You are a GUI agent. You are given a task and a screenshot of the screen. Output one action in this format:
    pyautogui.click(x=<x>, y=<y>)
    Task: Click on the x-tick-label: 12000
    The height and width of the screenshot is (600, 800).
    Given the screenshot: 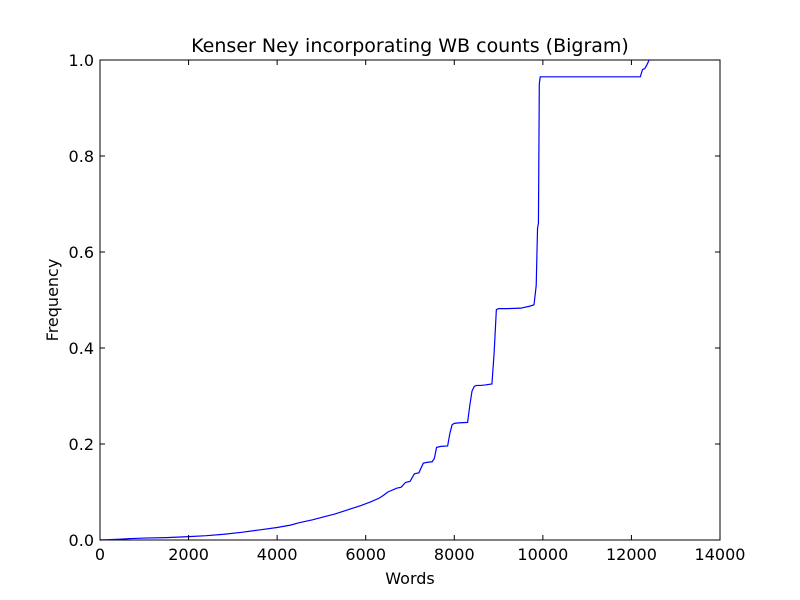 What is the action you would take?
    pyautogui.click(x=631, y=554)
    